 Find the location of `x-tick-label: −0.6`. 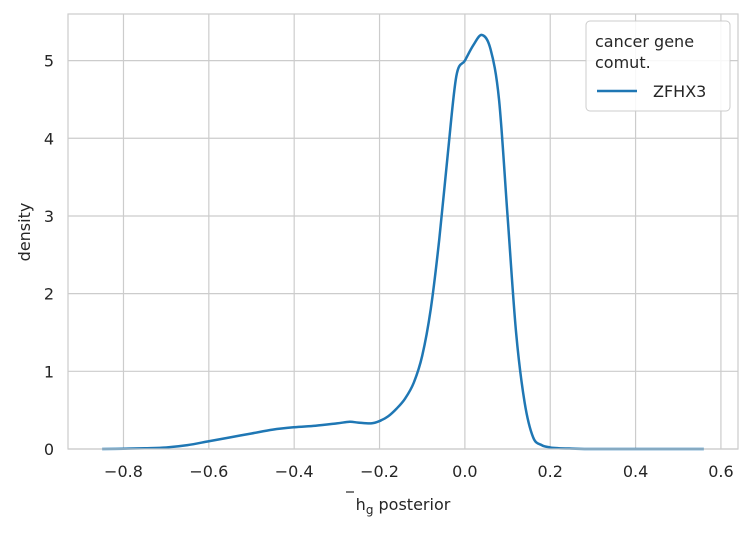

x-tick-label: −0.6 is located at coordinates (208, 471).